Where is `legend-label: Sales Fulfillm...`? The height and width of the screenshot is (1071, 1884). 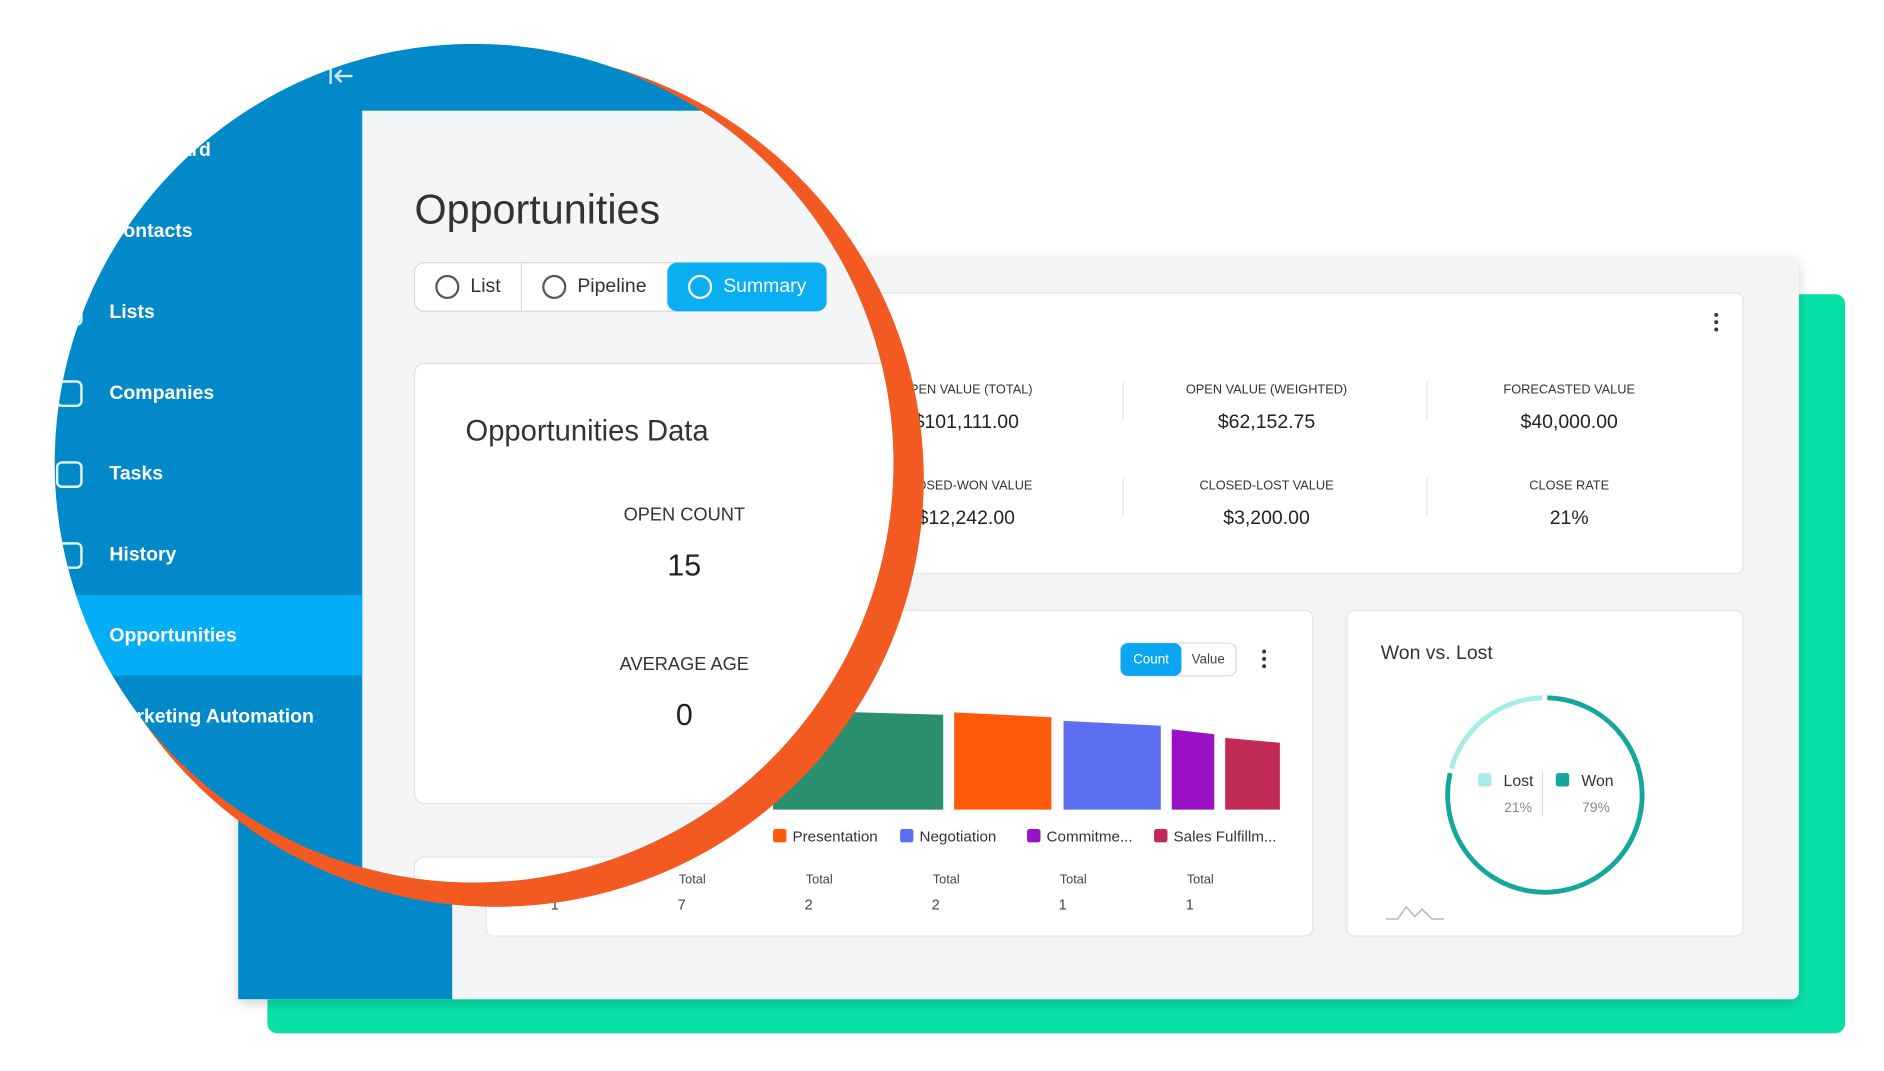
legend-label: Sales Fulfillm... is located at coordinates (1225, 837).